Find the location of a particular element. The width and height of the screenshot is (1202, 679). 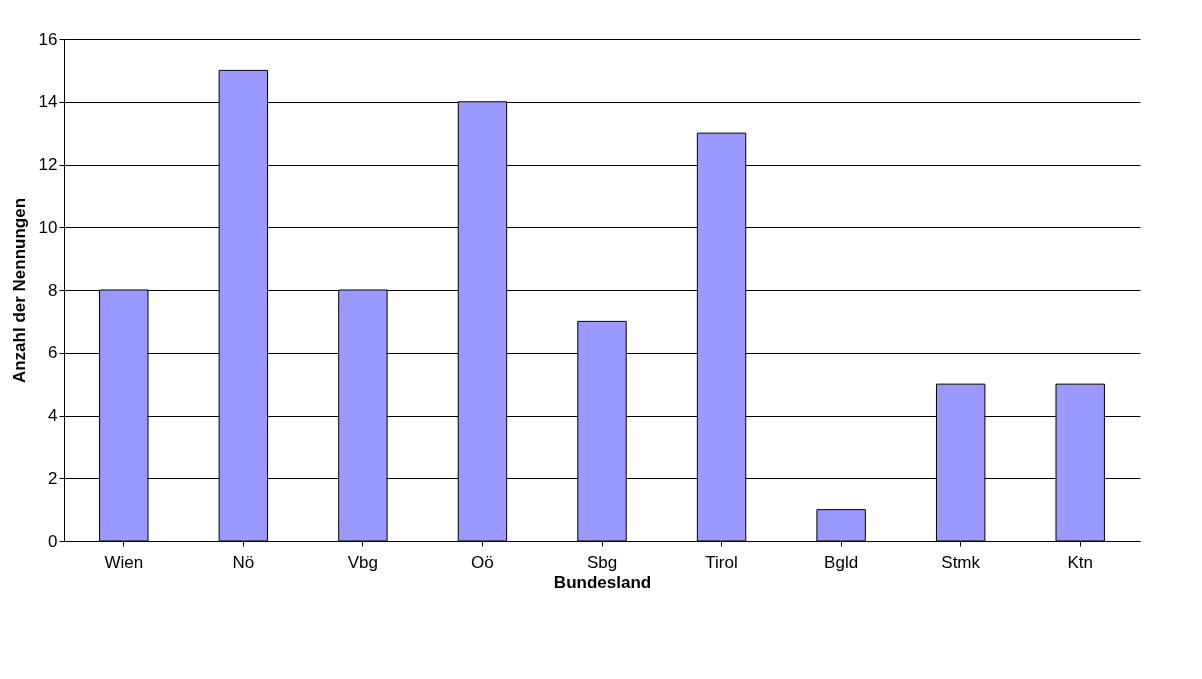

y-tick-label: 8 is located at coordinates (53, 290).